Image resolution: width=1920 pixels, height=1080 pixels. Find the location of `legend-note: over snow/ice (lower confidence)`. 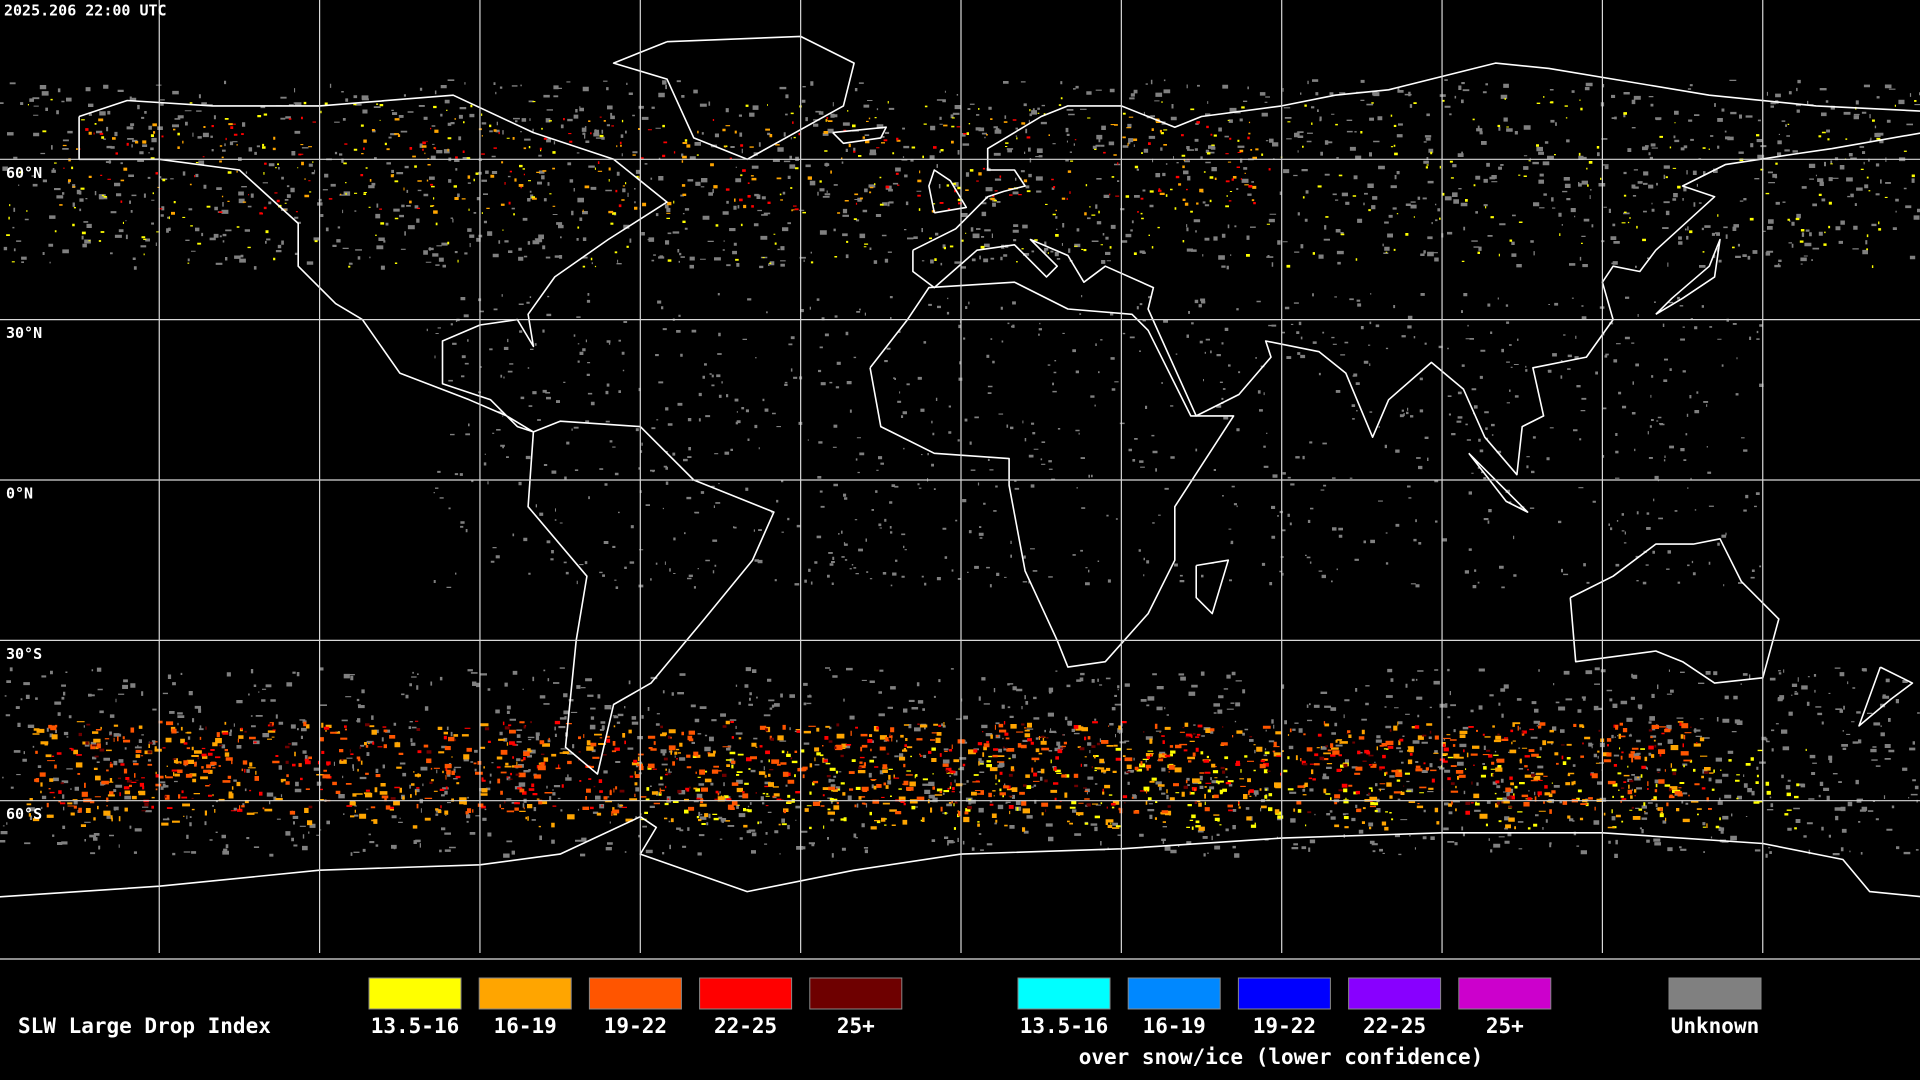

legend-note: over snow/ice (lower confidence) is located at coordinates (1281, 1057).